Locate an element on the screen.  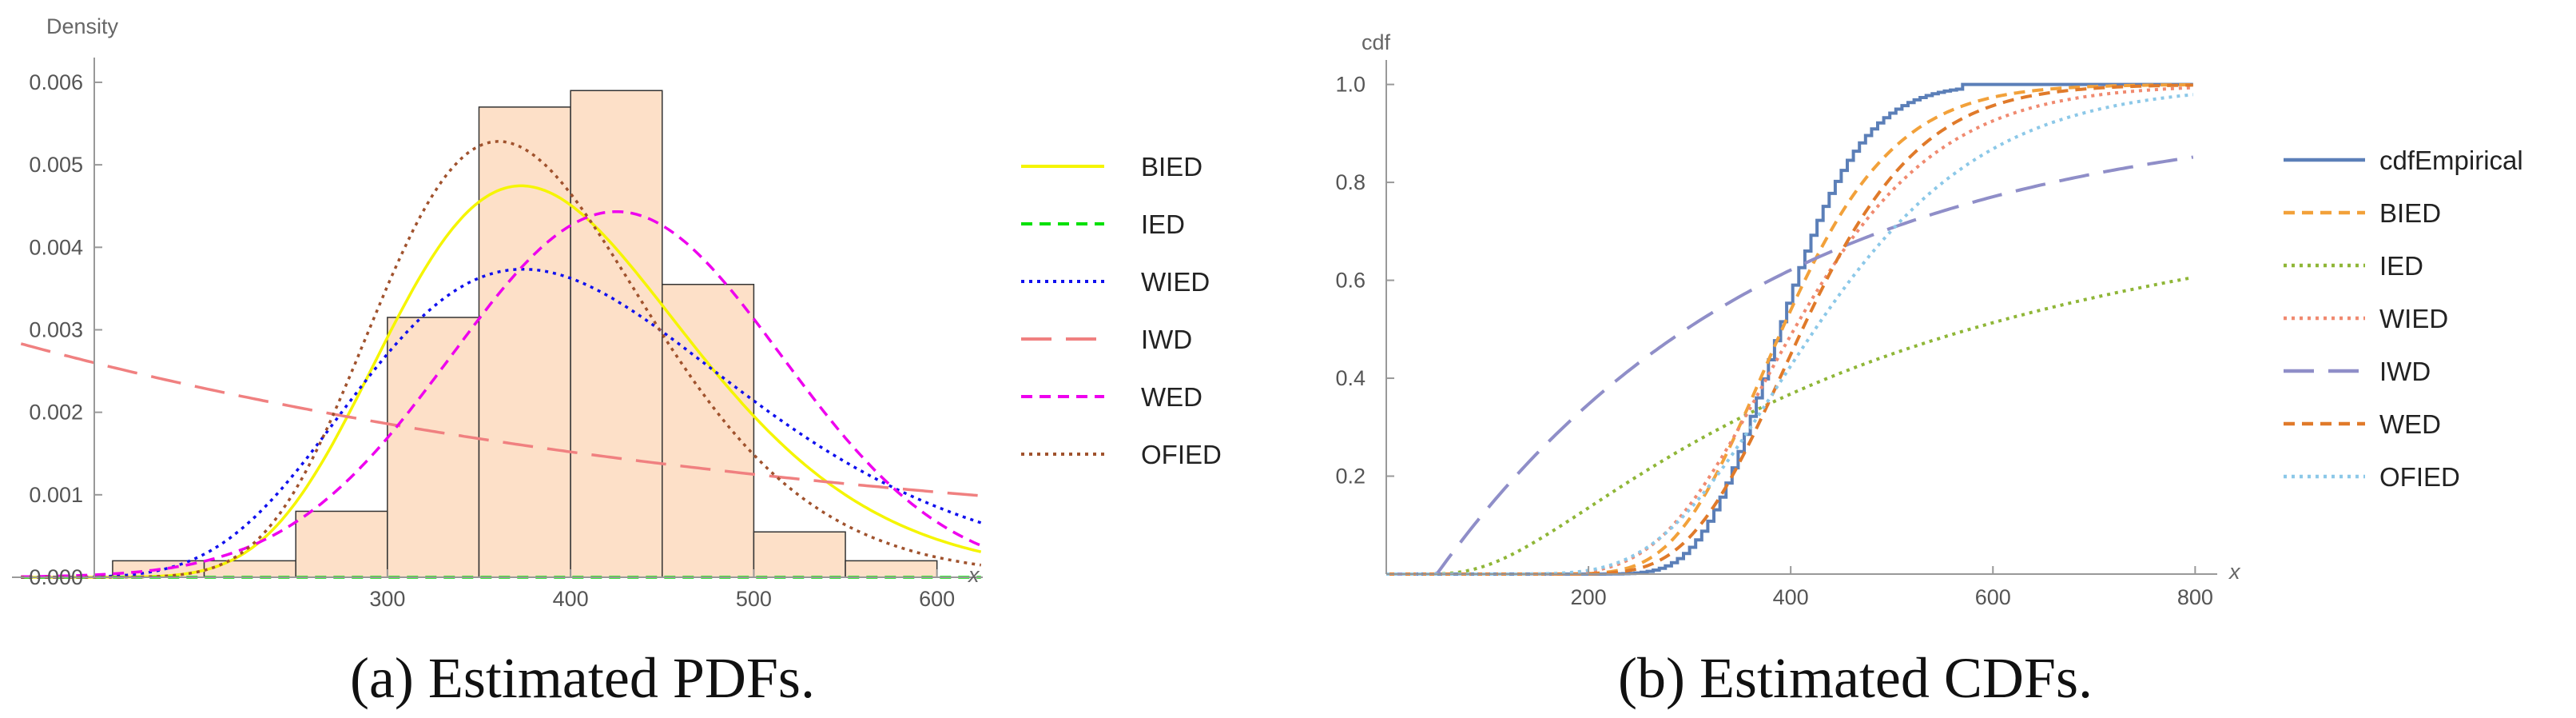
caption-a: (a) Estimated PDFs. is located at coordinates (582, 678).